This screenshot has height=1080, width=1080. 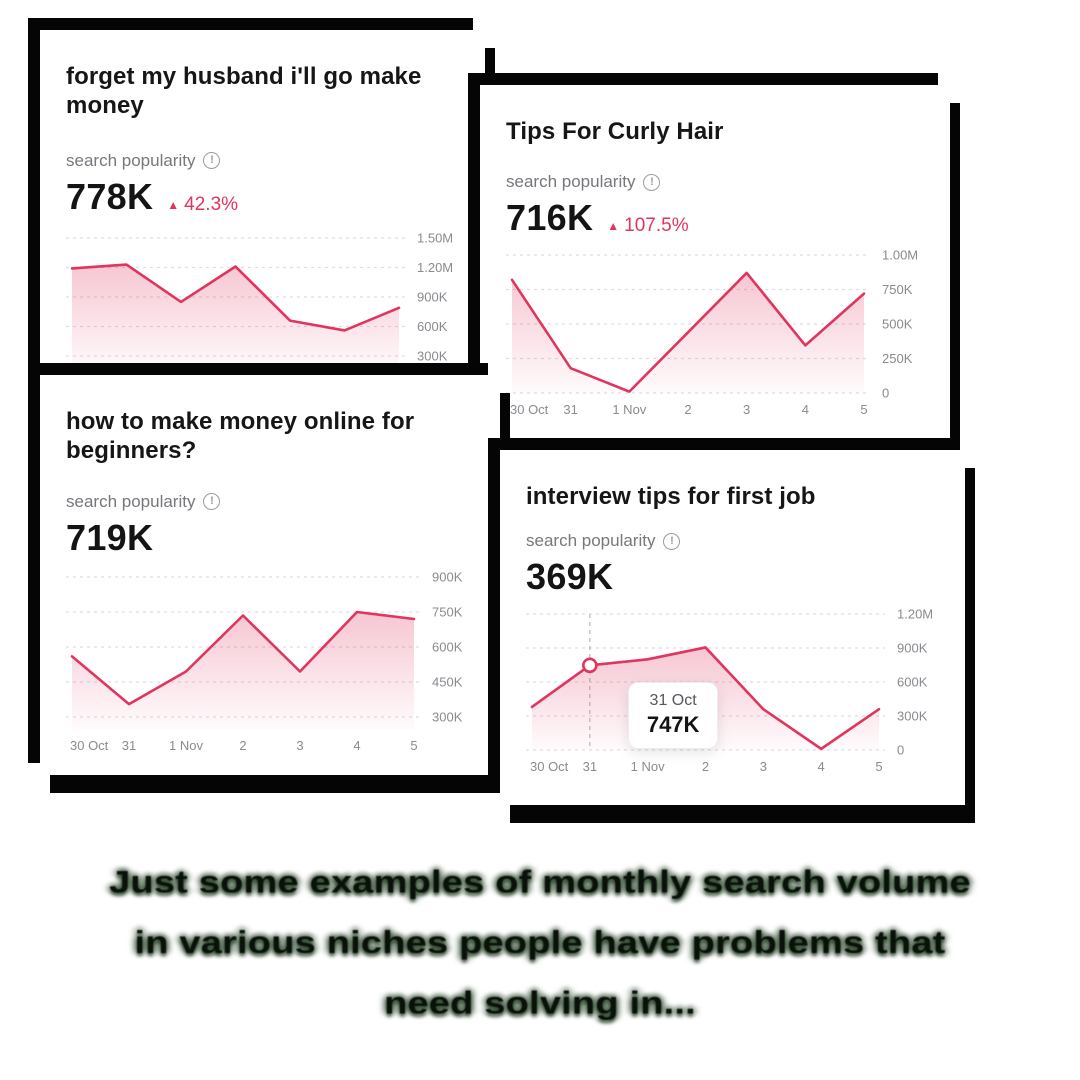 I want to click on value-row: 369K, so click(x=732, y=577).